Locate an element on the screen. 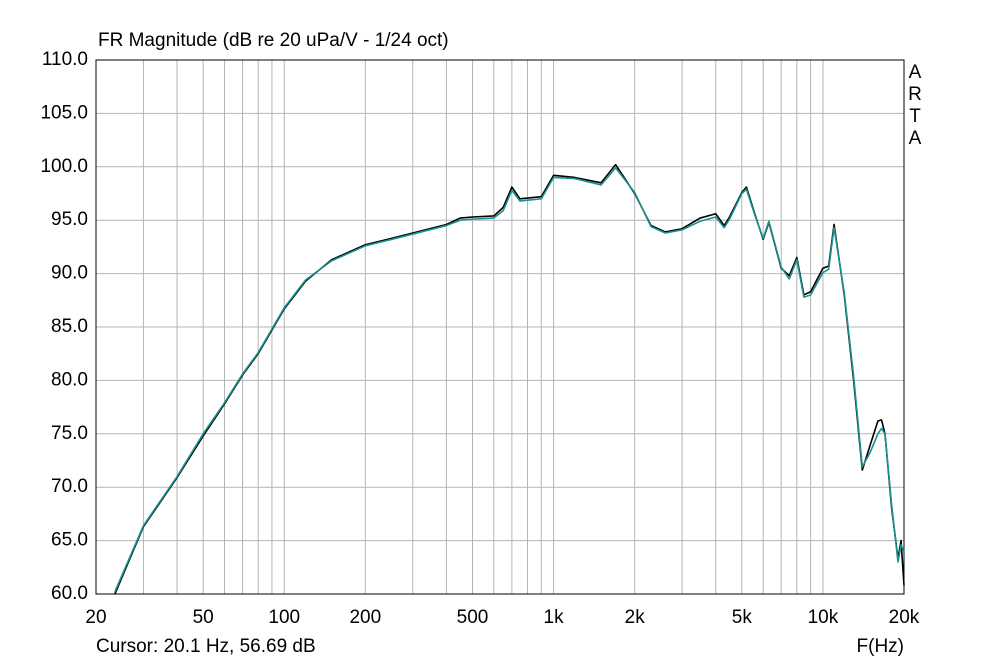 This screenshot has width=1000, height=671. x-tick-label: 500 is located at coordinates (473, 617).